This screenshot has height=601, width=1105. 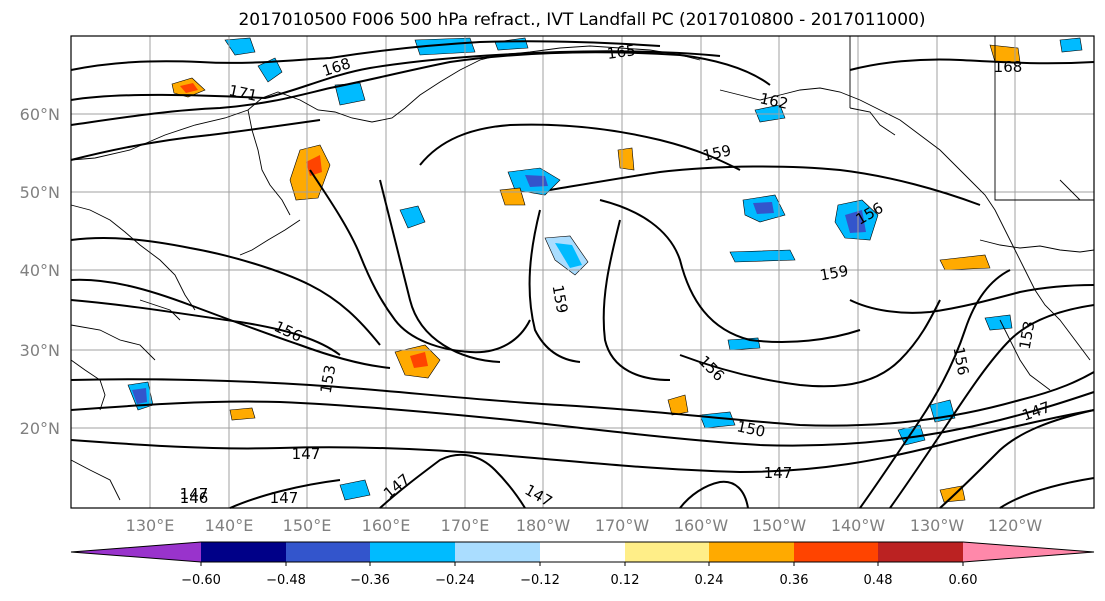 What do you see at coordinates (701, 525) in the screenshot?
I see `lon-label: 160°W` at bounding box center [701, 525].